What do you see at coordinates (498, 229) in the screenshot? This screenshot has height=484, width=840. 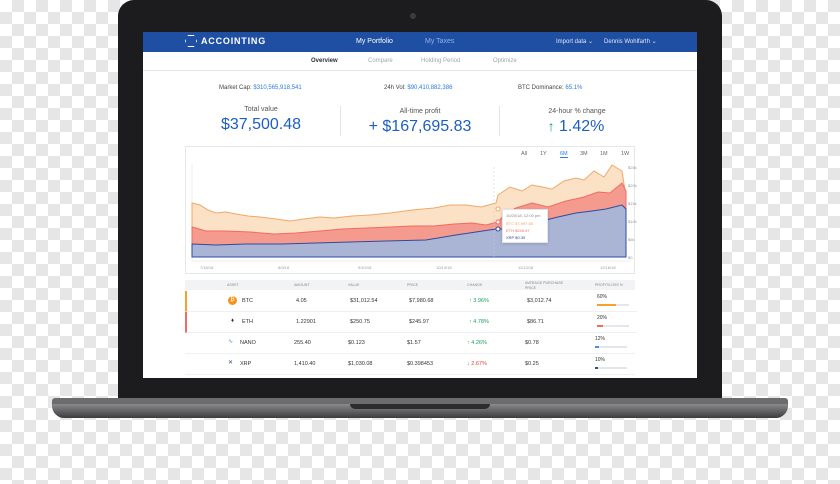 I see `xrp-point` at bounding box center [498, 229].